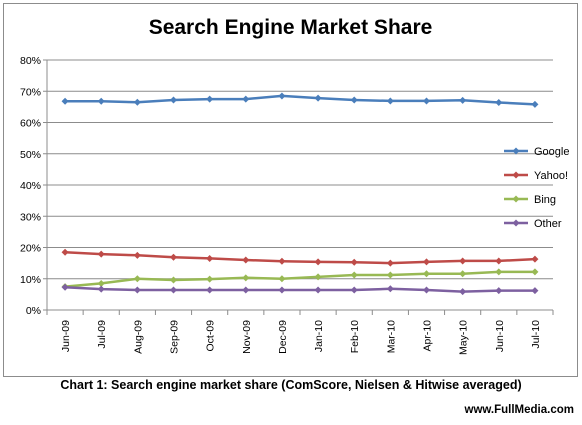  Describe the element at coordinates (175, 337) in the screenshot. I see `x-tick-label: Sep-09` at that location.